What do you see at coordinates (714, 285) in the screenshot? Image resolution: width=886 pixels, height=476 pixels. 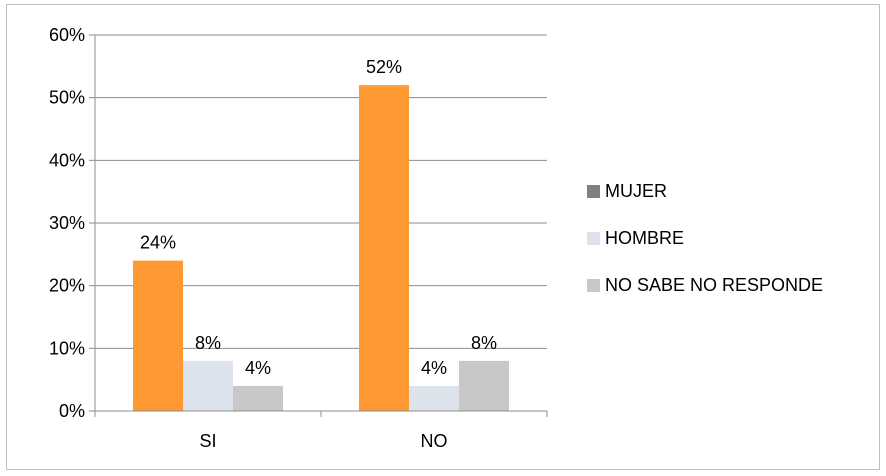 I see `legend-label: NO SABE NO RESPONDE` at bounding box center [714, 285].